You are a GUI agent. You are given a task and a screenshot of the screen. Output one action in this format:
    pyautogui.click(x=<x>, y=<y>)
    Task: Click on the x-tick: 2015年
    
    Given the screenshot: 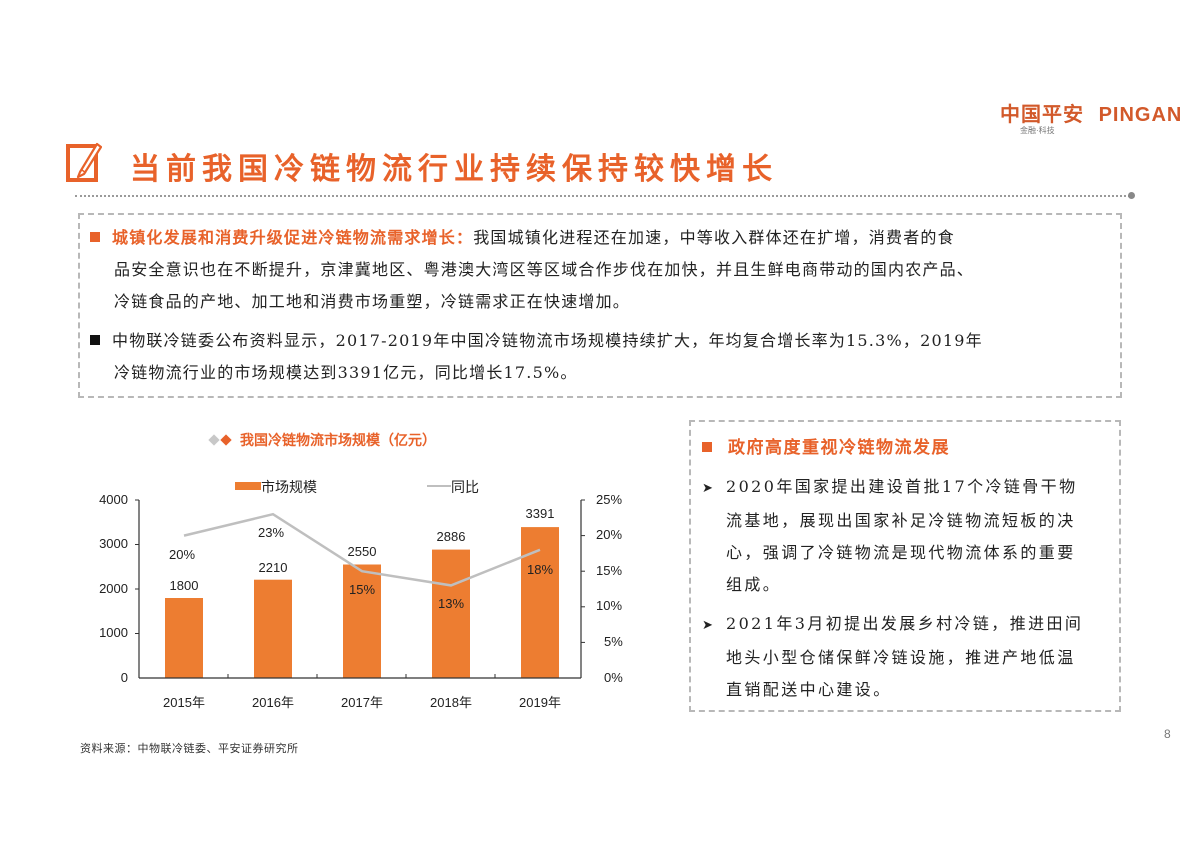 What is the action you would take?
    pyautogui.click(x=184, y=702)
    